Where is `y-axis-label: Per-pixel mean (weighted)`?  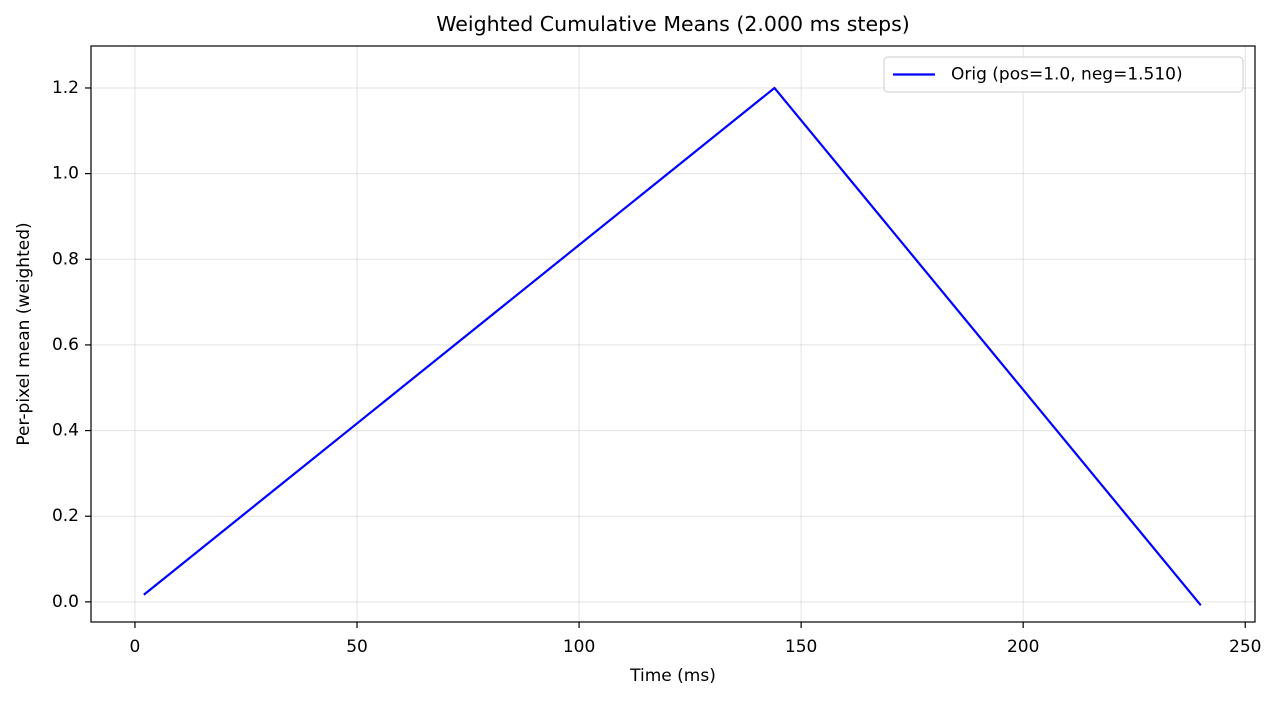
y-axis-label: Per-pixel mean (weighted) is located at coordinates (24, 333).